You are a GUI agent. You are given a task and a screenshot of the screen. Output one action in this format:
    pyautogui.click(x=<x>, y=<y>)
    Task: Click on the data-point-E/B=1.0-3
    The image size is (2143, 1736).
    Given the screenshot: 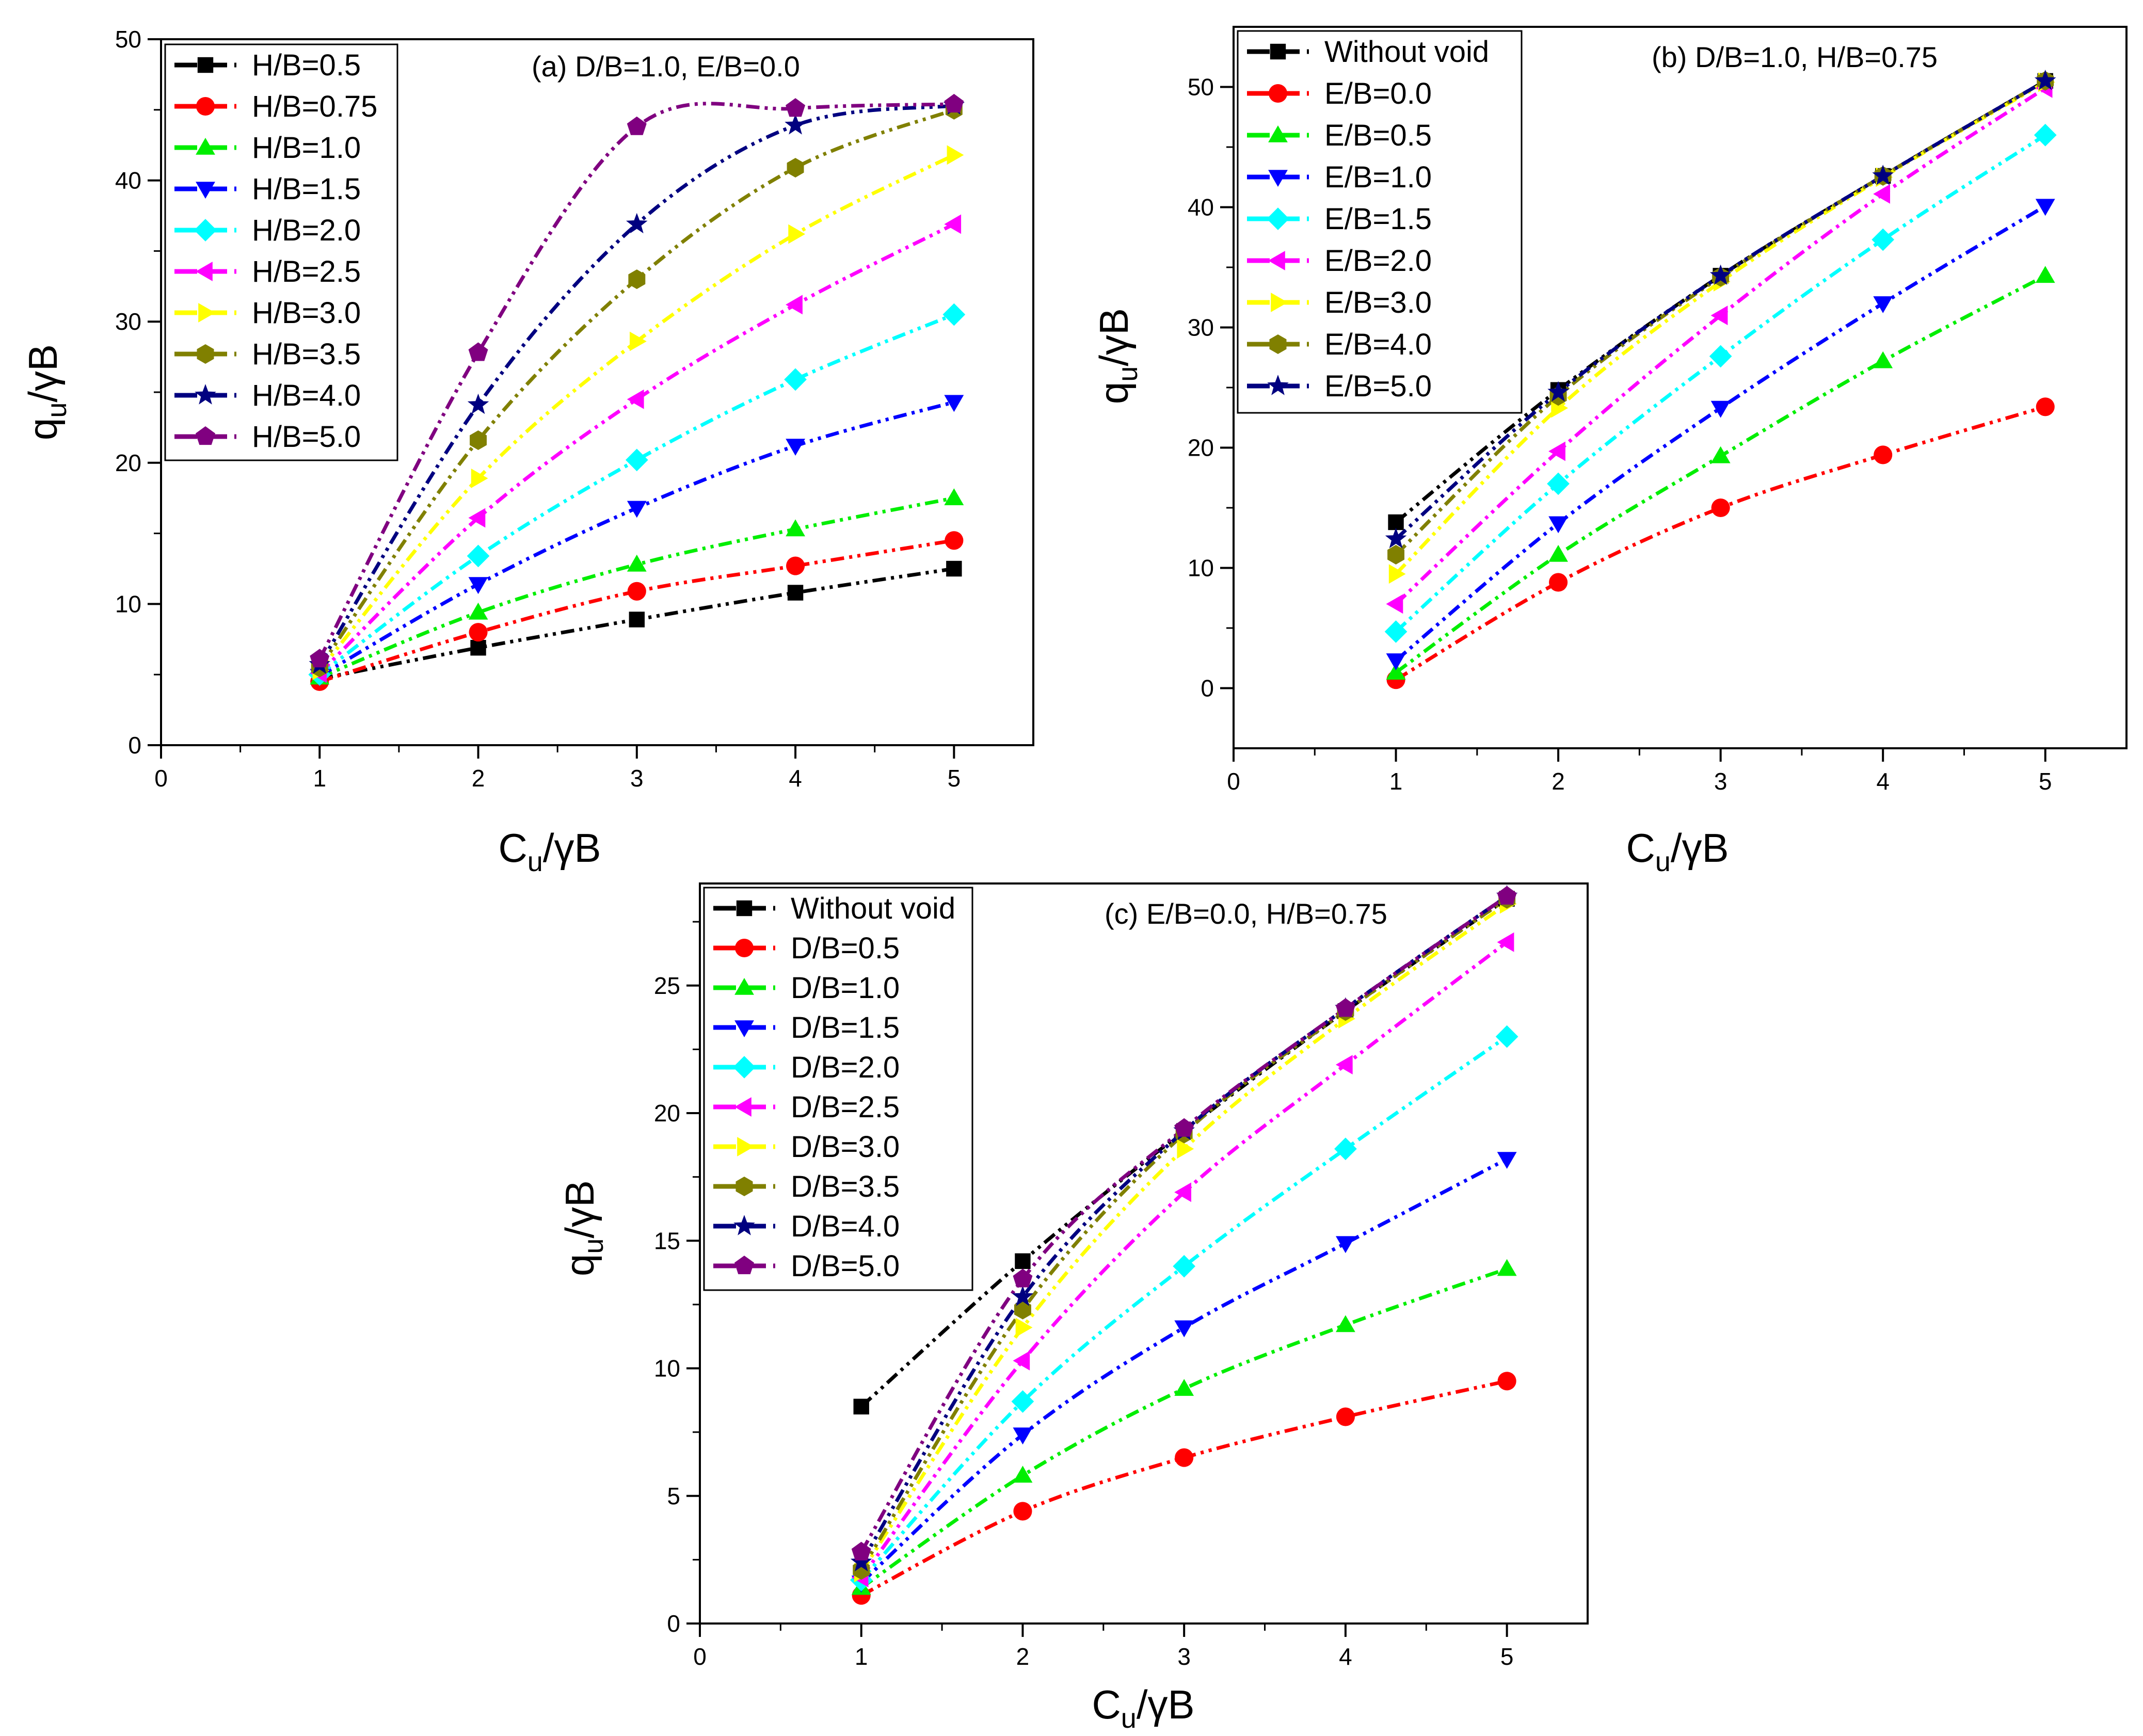 What is the action you would take?
    pyautogui.click(x=1720, y=409)
    